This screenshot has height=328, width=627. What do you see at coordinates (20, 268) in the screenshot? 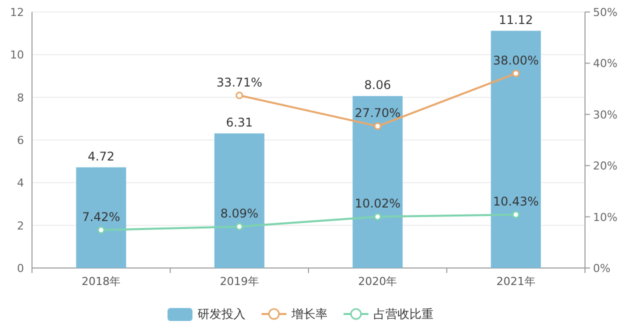
I see `y-tick-label: 0` at bounding box center [20, 268].